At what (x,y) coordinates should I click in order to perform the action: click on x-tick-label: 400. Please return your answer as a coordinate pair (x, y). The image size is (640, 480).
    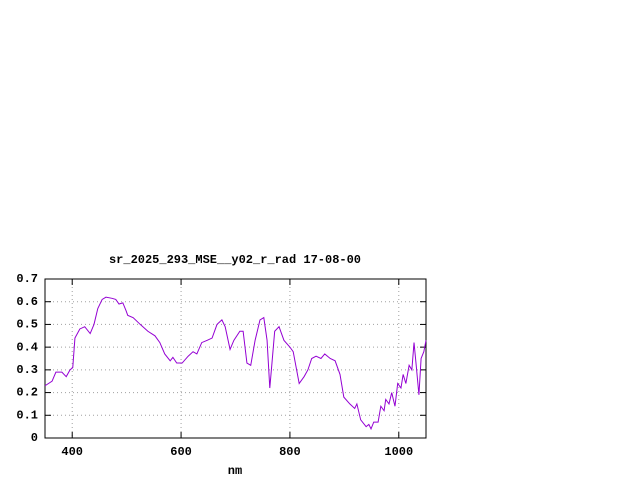
    Looking at the image, I should click on (72, 452).